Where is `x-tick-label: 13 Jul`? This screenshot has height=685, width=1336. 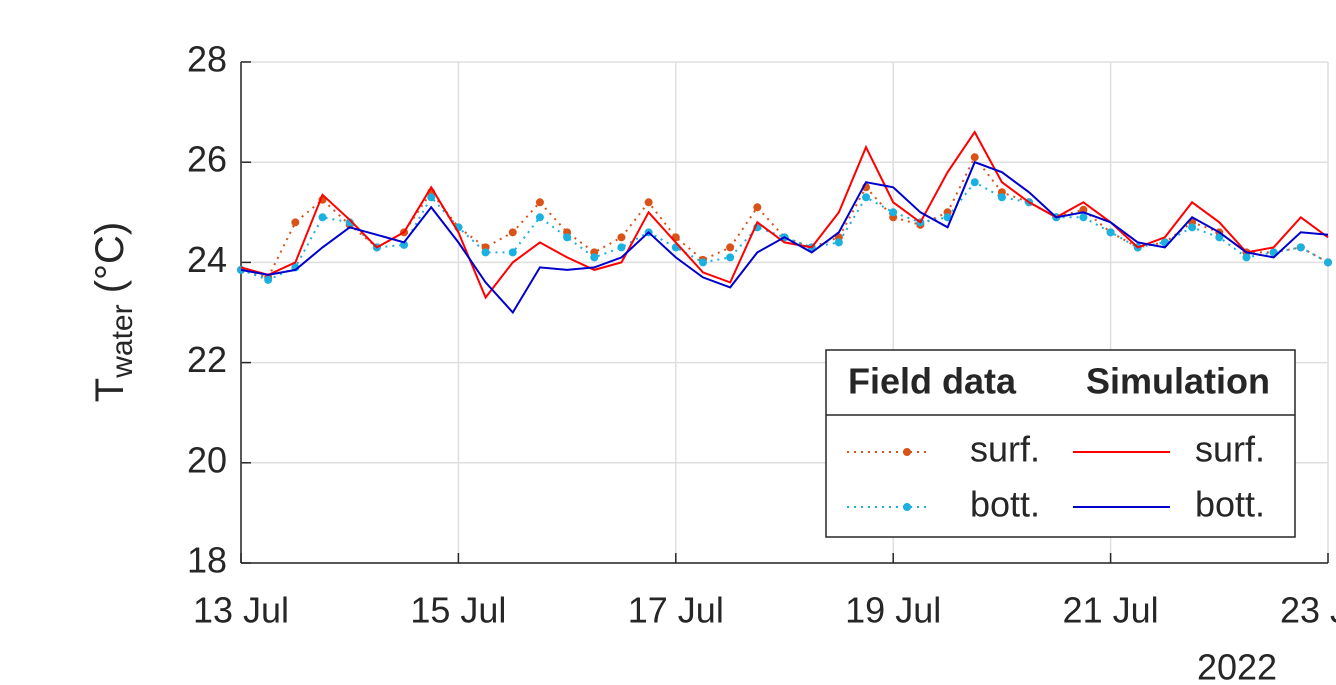 x-tick-label: 13 Jul is located at coordinates (241, 610).